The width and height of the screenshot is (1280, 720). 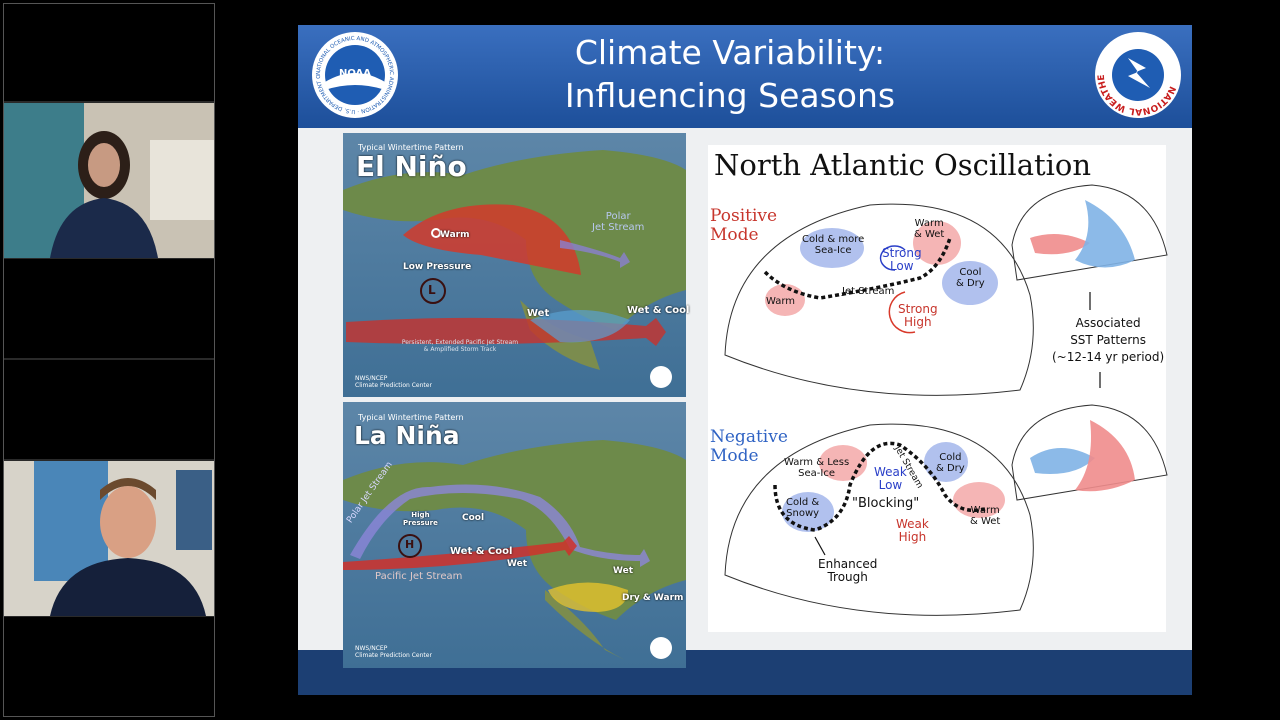 I want to click on map-label: Polar Jet Stream, so click(x=618, y=222).